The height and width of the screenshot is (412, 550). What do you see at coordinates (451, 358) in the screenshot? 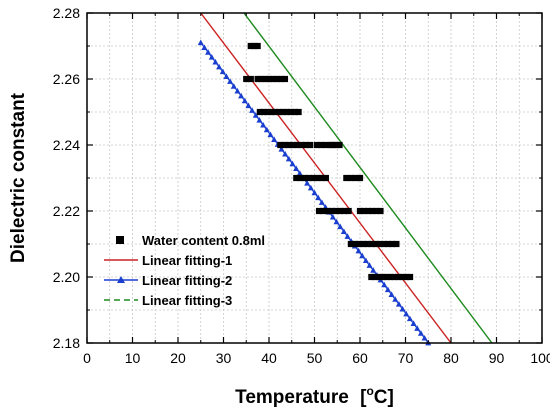
I see `x-tick-label: 80` at bounding box center [451, 358].